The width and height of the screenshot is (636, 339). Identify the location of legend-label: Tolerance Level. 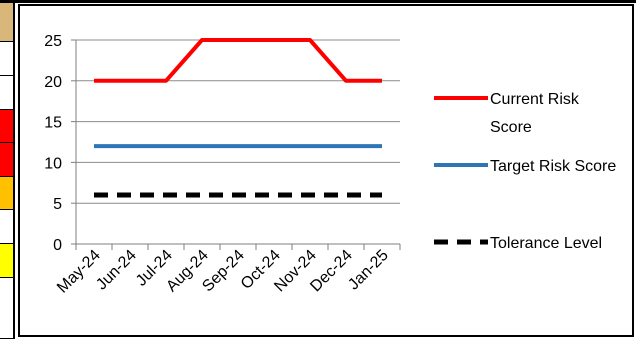
(546, 243).